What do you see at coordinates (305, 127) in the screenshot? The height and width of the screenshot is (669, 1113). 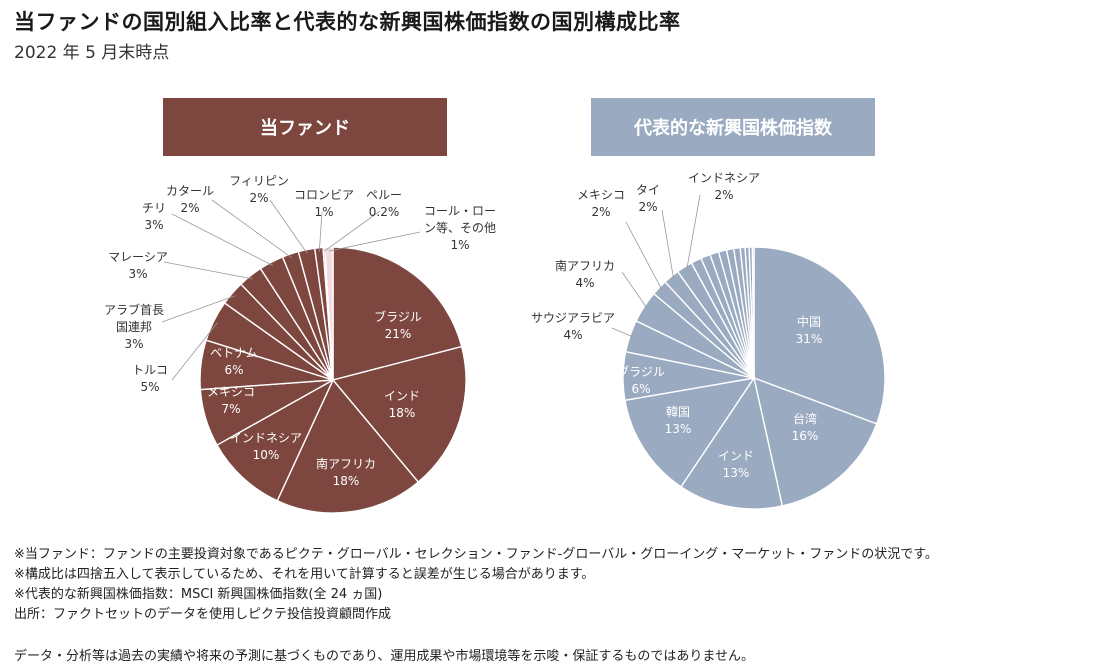 I see `fund-chart-header: 当ファンド` at bounding box center [305, 127].